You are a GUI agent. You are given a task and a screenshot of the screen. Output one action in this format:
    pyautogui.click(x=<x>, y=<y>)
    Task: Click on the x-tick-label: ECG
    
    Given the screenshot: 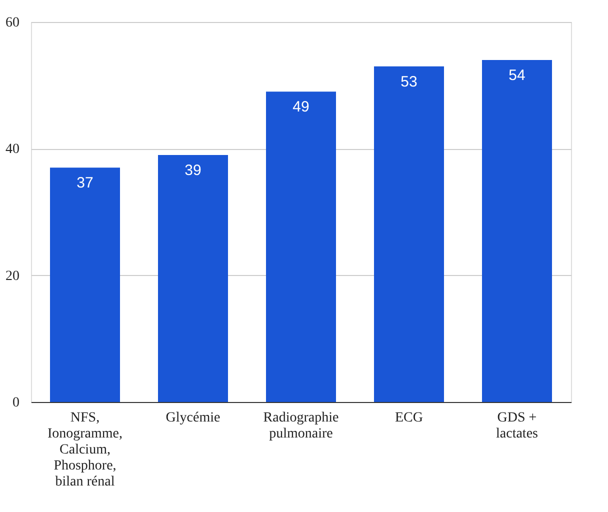 What is the action you would take?
    pyautogui.click(x=409, y=418)
    